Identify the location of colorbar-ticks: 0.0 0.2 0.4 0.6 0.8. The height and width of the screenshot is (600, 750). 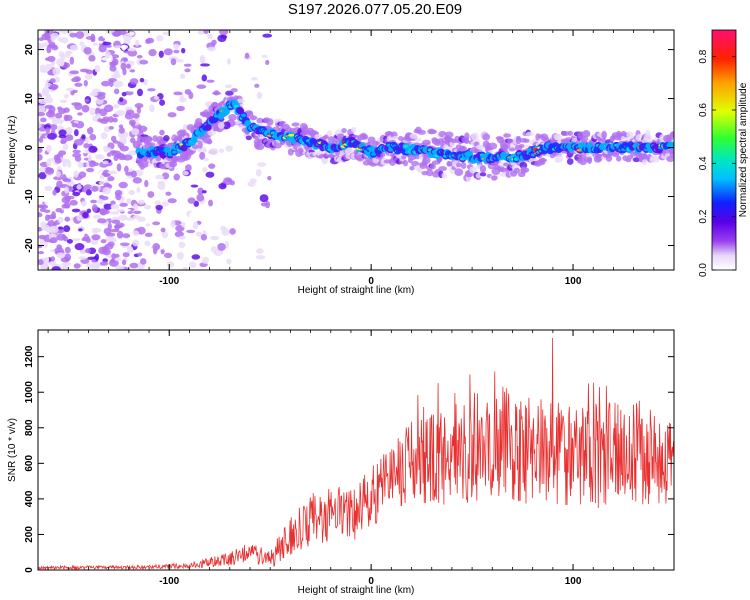
(717, 163).